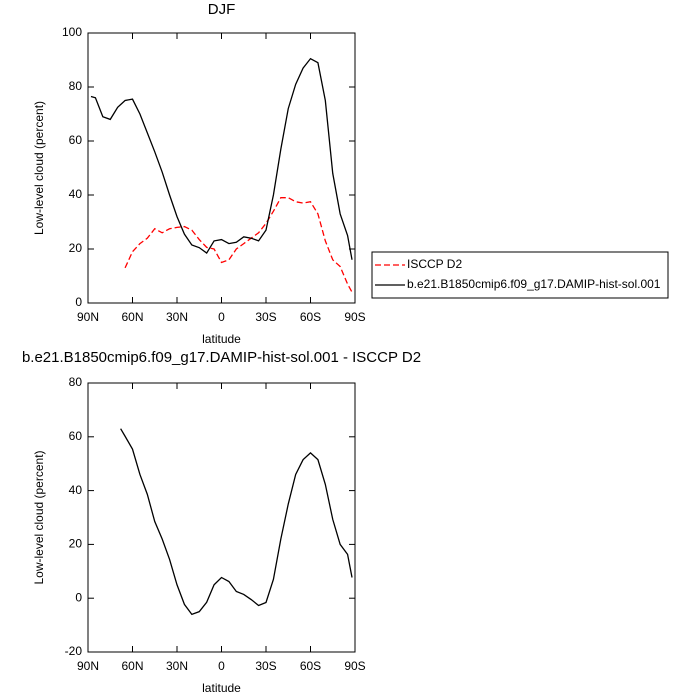 Image resolution: width=700 pixels, height=700 pixels. I want to click on legend-label: ISCCP D2, so click(434, 264).